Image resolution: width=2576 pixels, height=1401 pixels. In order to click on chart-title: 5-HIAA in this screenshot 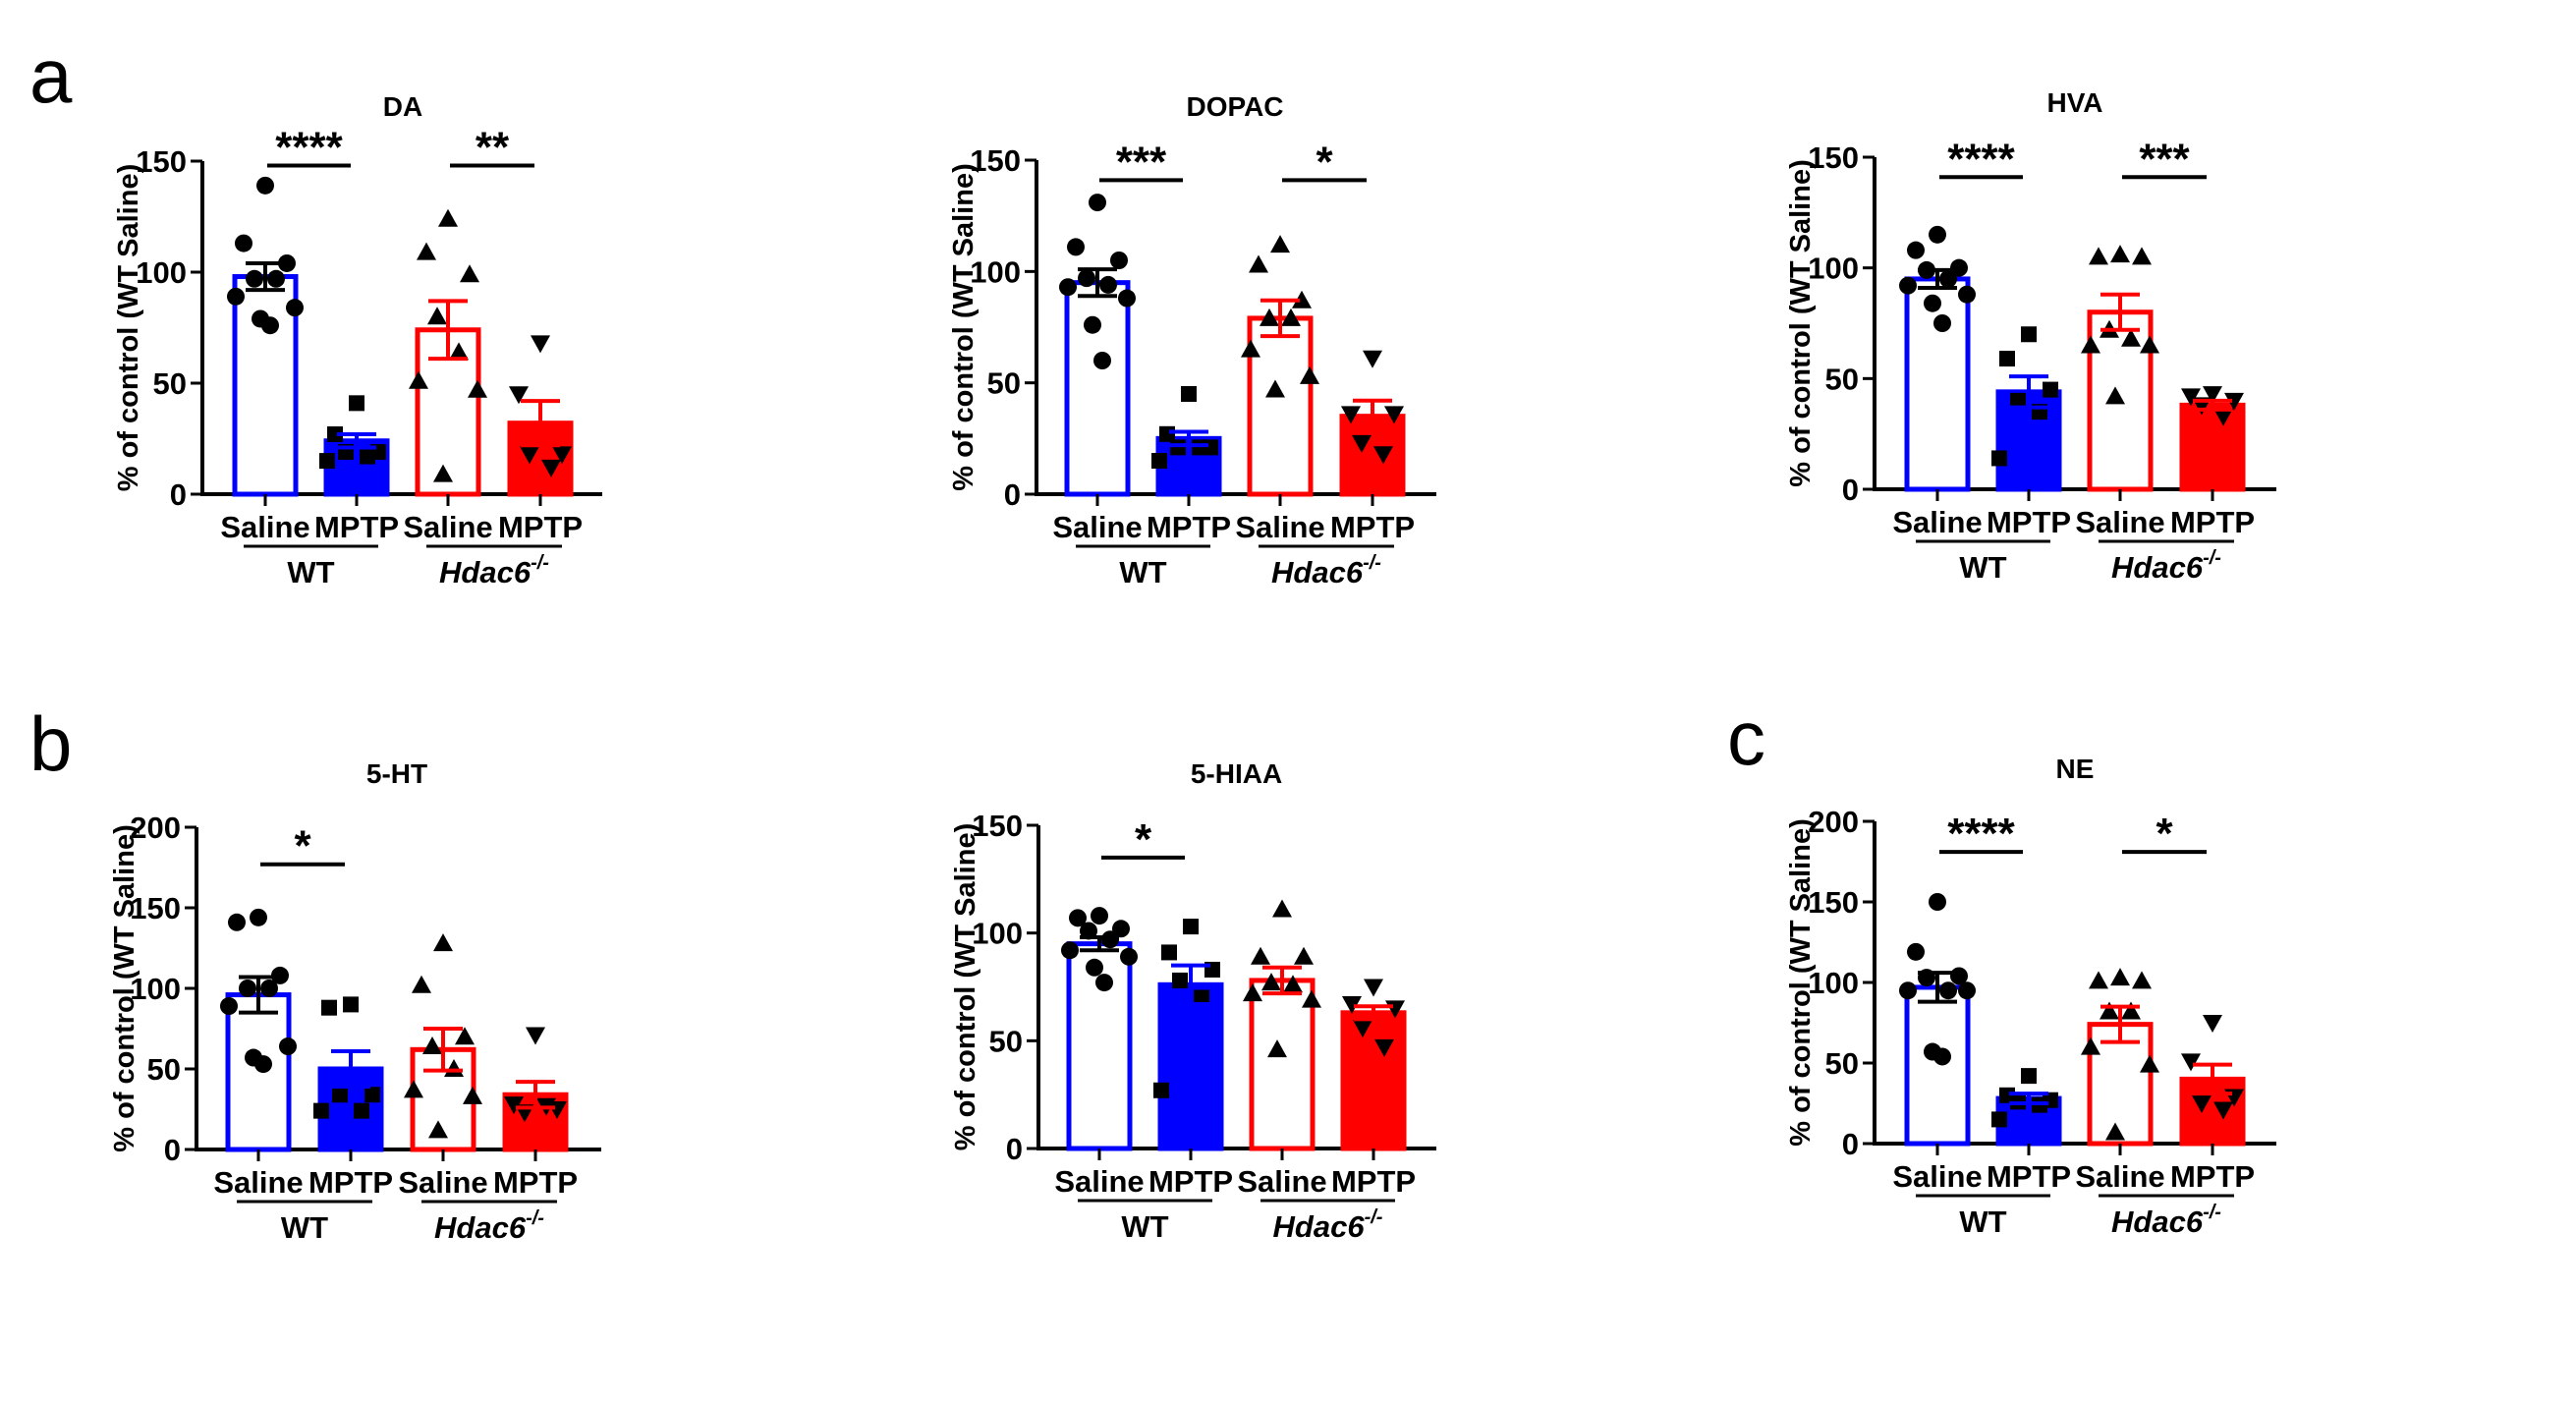, I will do `click(1236, 773)`.